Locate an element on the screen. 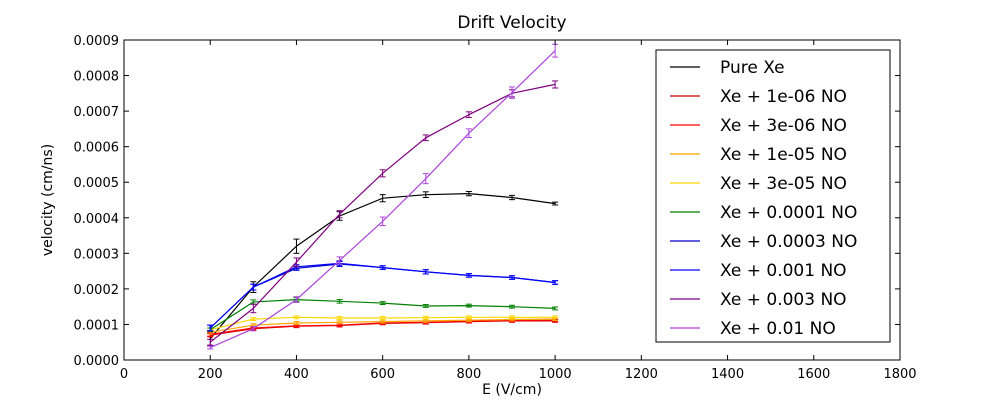 The height and width of the screenshot is (400, 1000). x-tick-label: 800 is located at coordinates (468, 374).